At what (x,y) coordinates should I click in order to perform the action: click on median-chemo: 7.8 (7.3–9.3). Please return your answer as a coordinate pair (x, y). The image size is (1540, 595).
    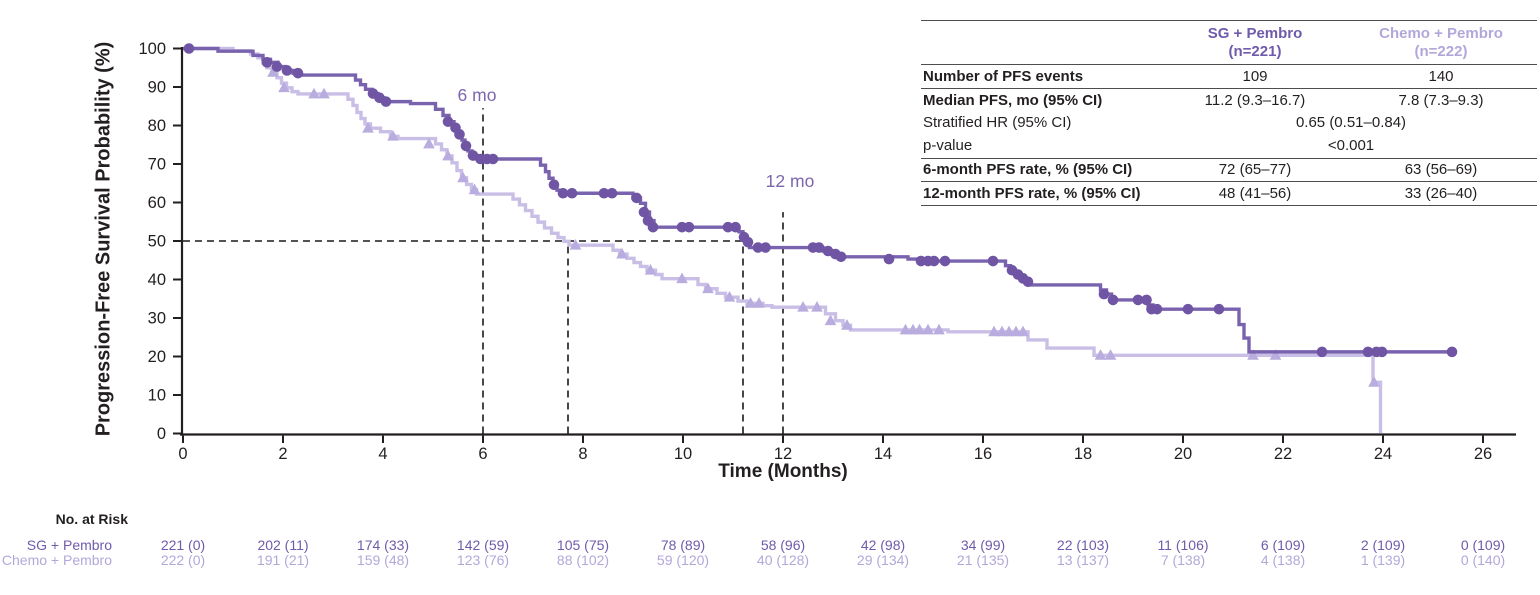
    Looking at the image, I should click on (1441, 100).